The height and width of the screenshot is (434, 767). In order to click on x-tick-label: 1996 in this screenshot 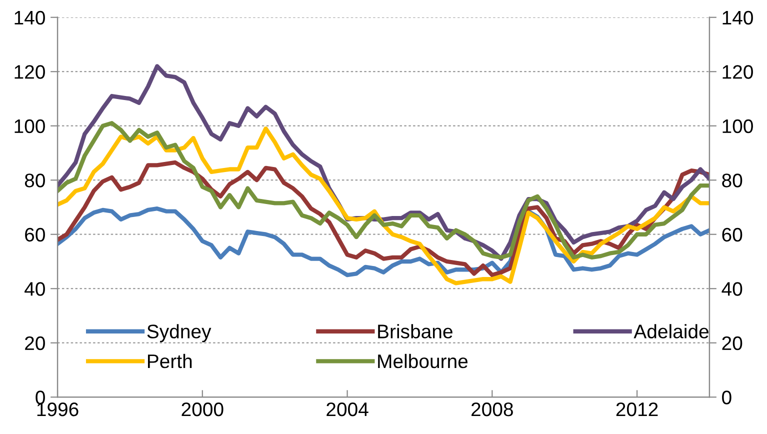, I will do `click(57, 409)`.